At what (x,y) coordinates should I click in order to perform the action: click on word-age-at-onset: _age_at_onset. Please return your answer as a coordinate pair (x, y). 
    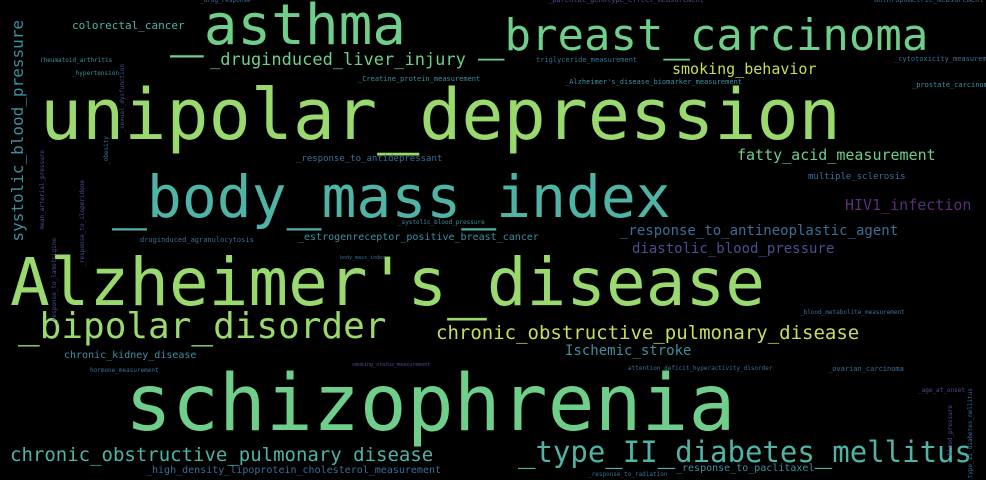
    Looking at the image, I should click on (941, 391).